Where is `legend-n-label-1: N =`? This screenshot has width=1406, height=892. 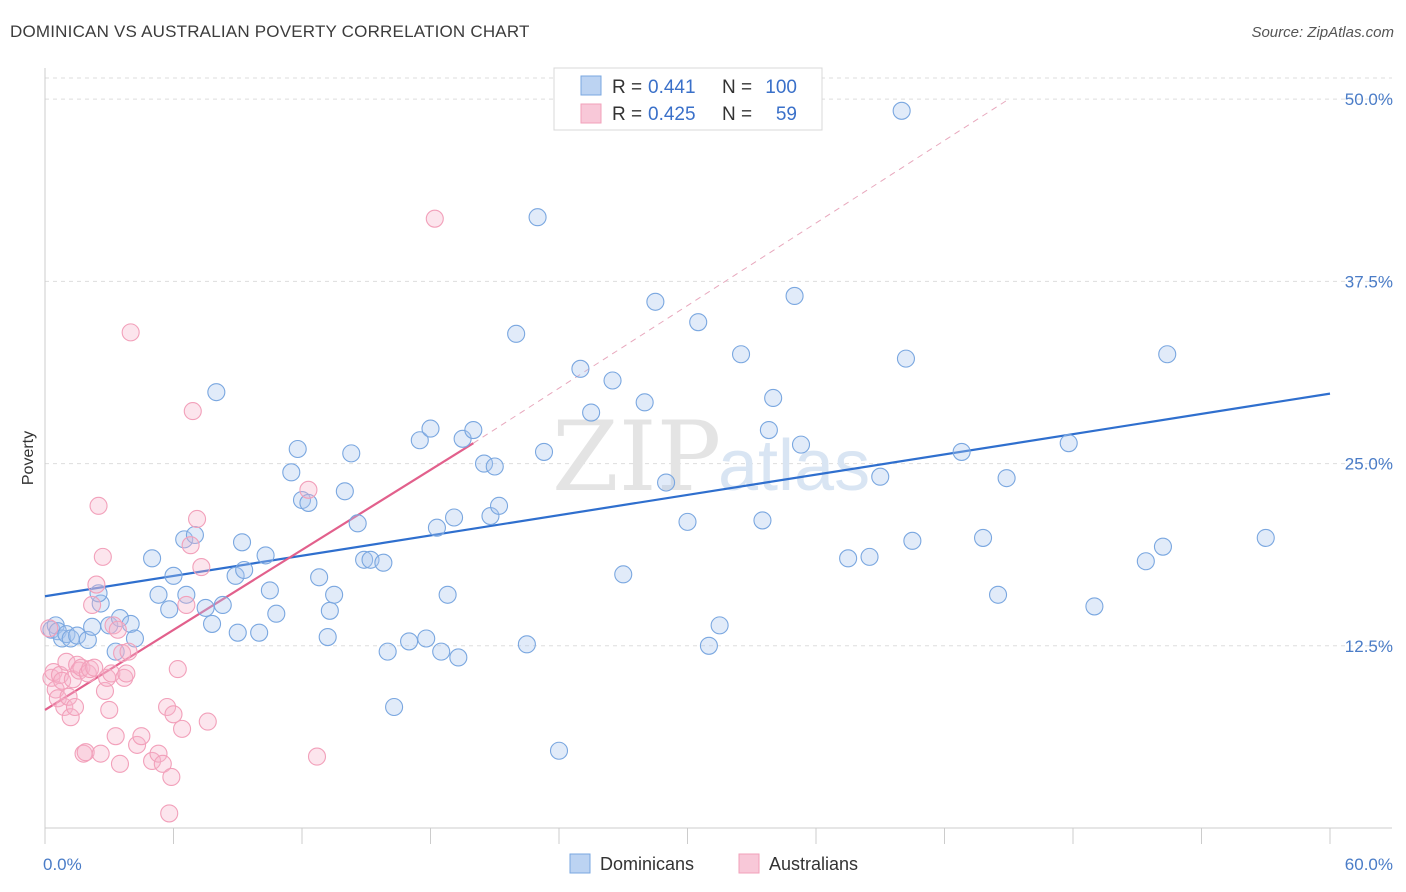 legend-n-label-1: N = is located at coordinates (737, 87).